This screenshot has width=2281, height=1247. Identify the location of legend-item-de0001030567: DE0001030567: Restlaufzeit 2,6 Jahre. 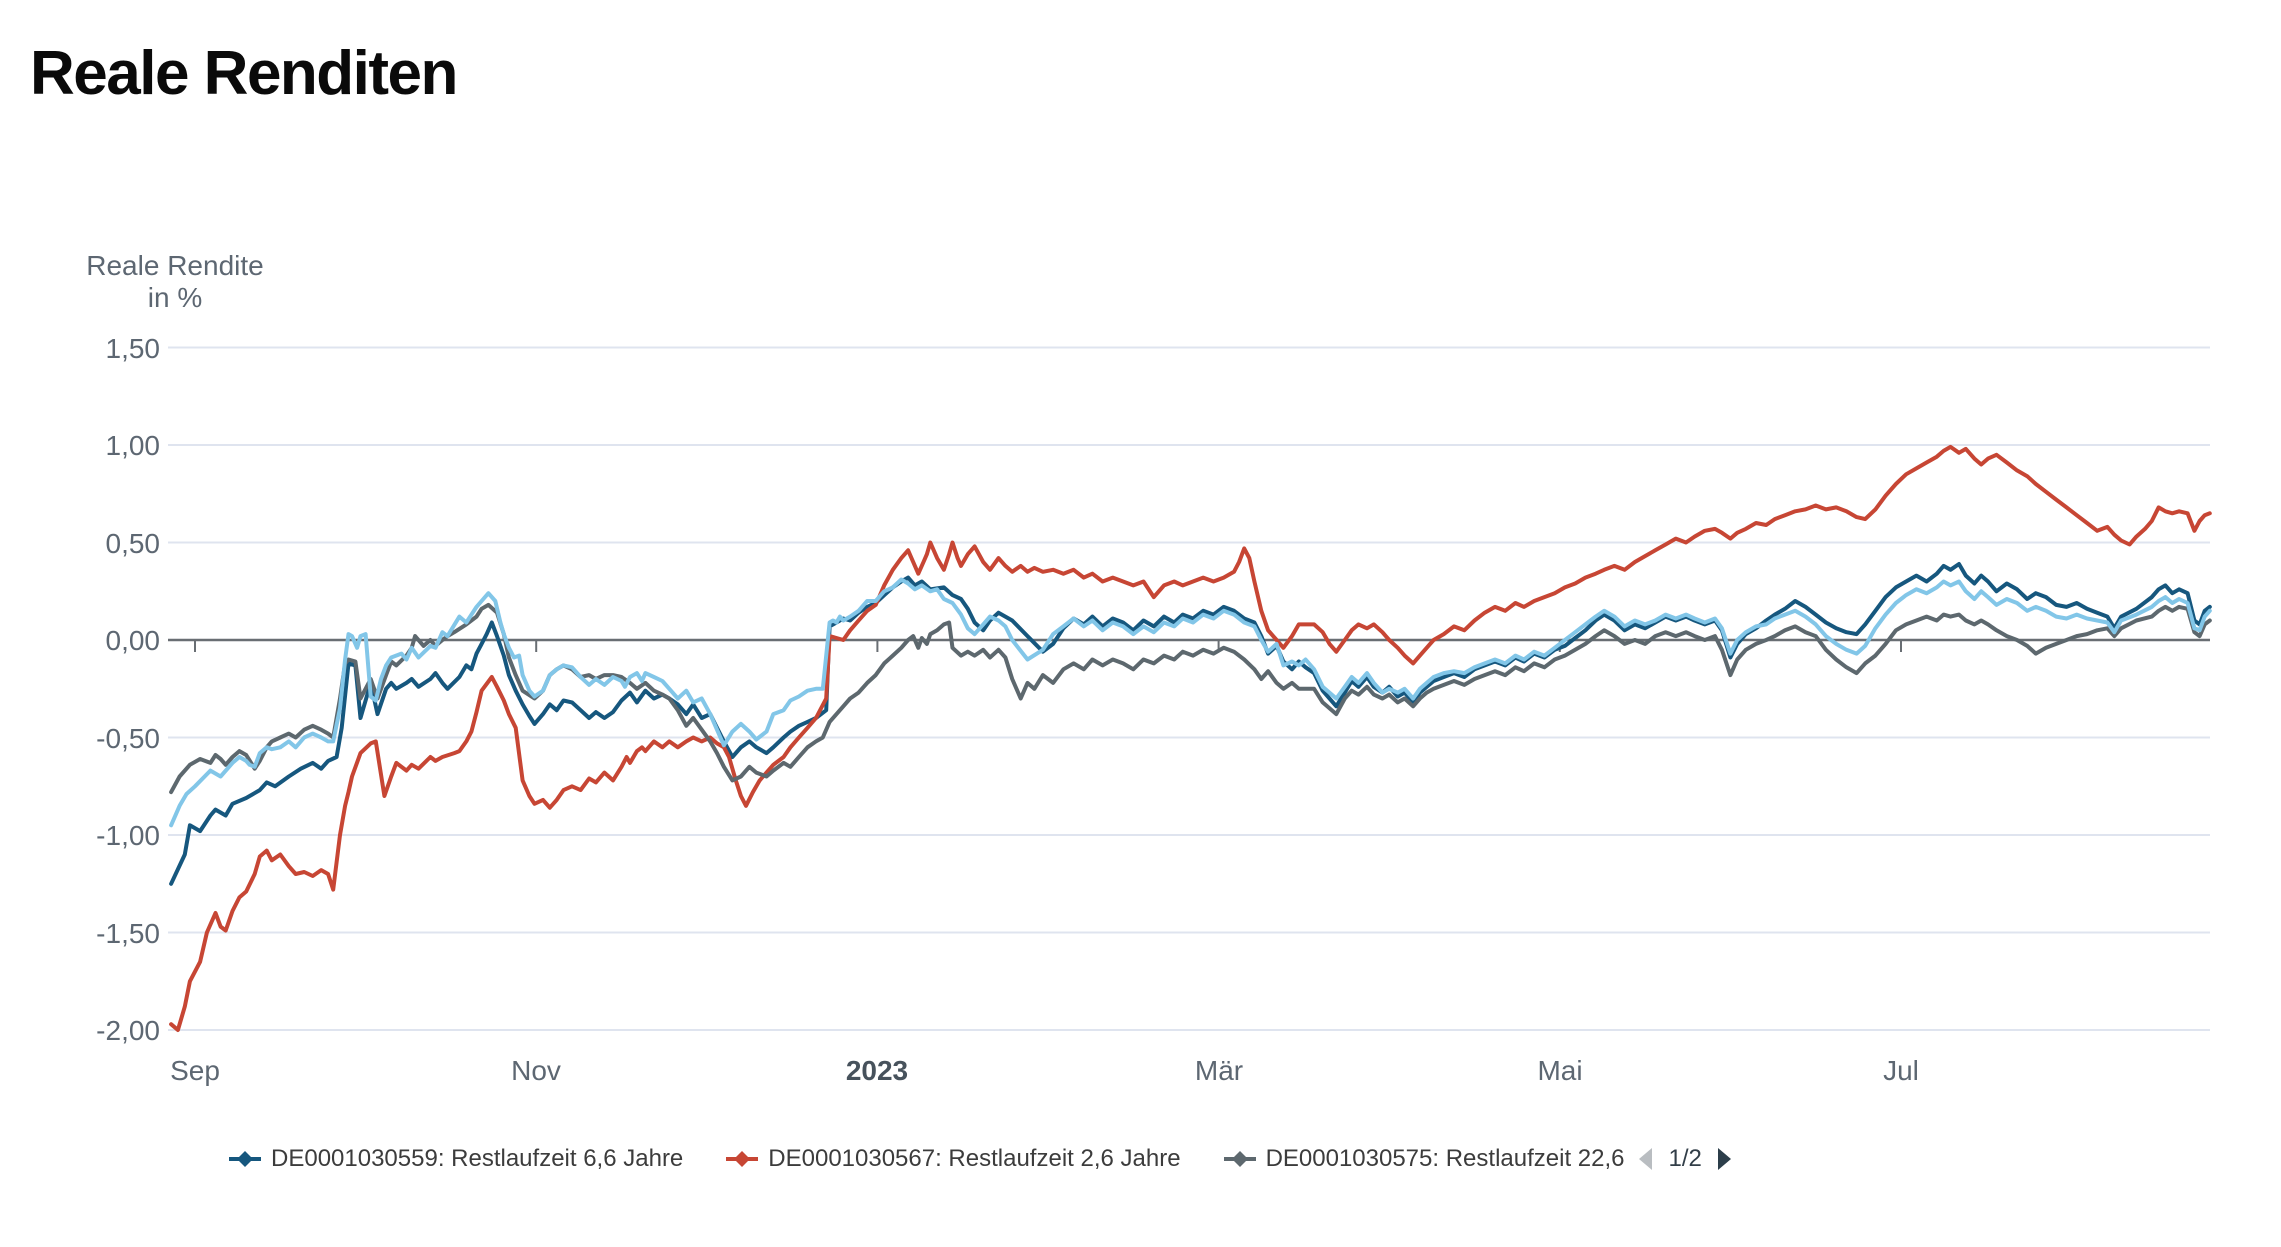
(953, 1159).